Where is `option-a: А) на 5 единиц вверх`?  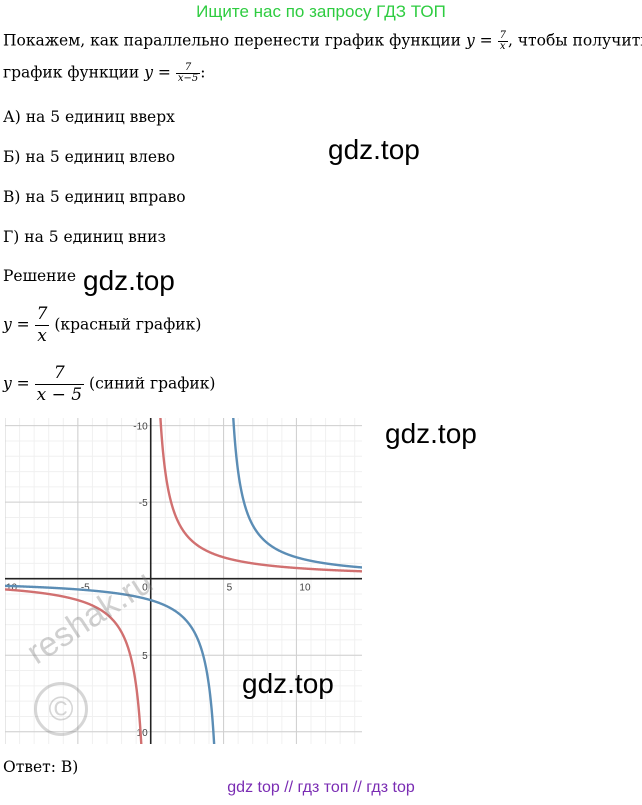 option-a: А) на 5 единиц вверх is located at coordinates (89, 117).